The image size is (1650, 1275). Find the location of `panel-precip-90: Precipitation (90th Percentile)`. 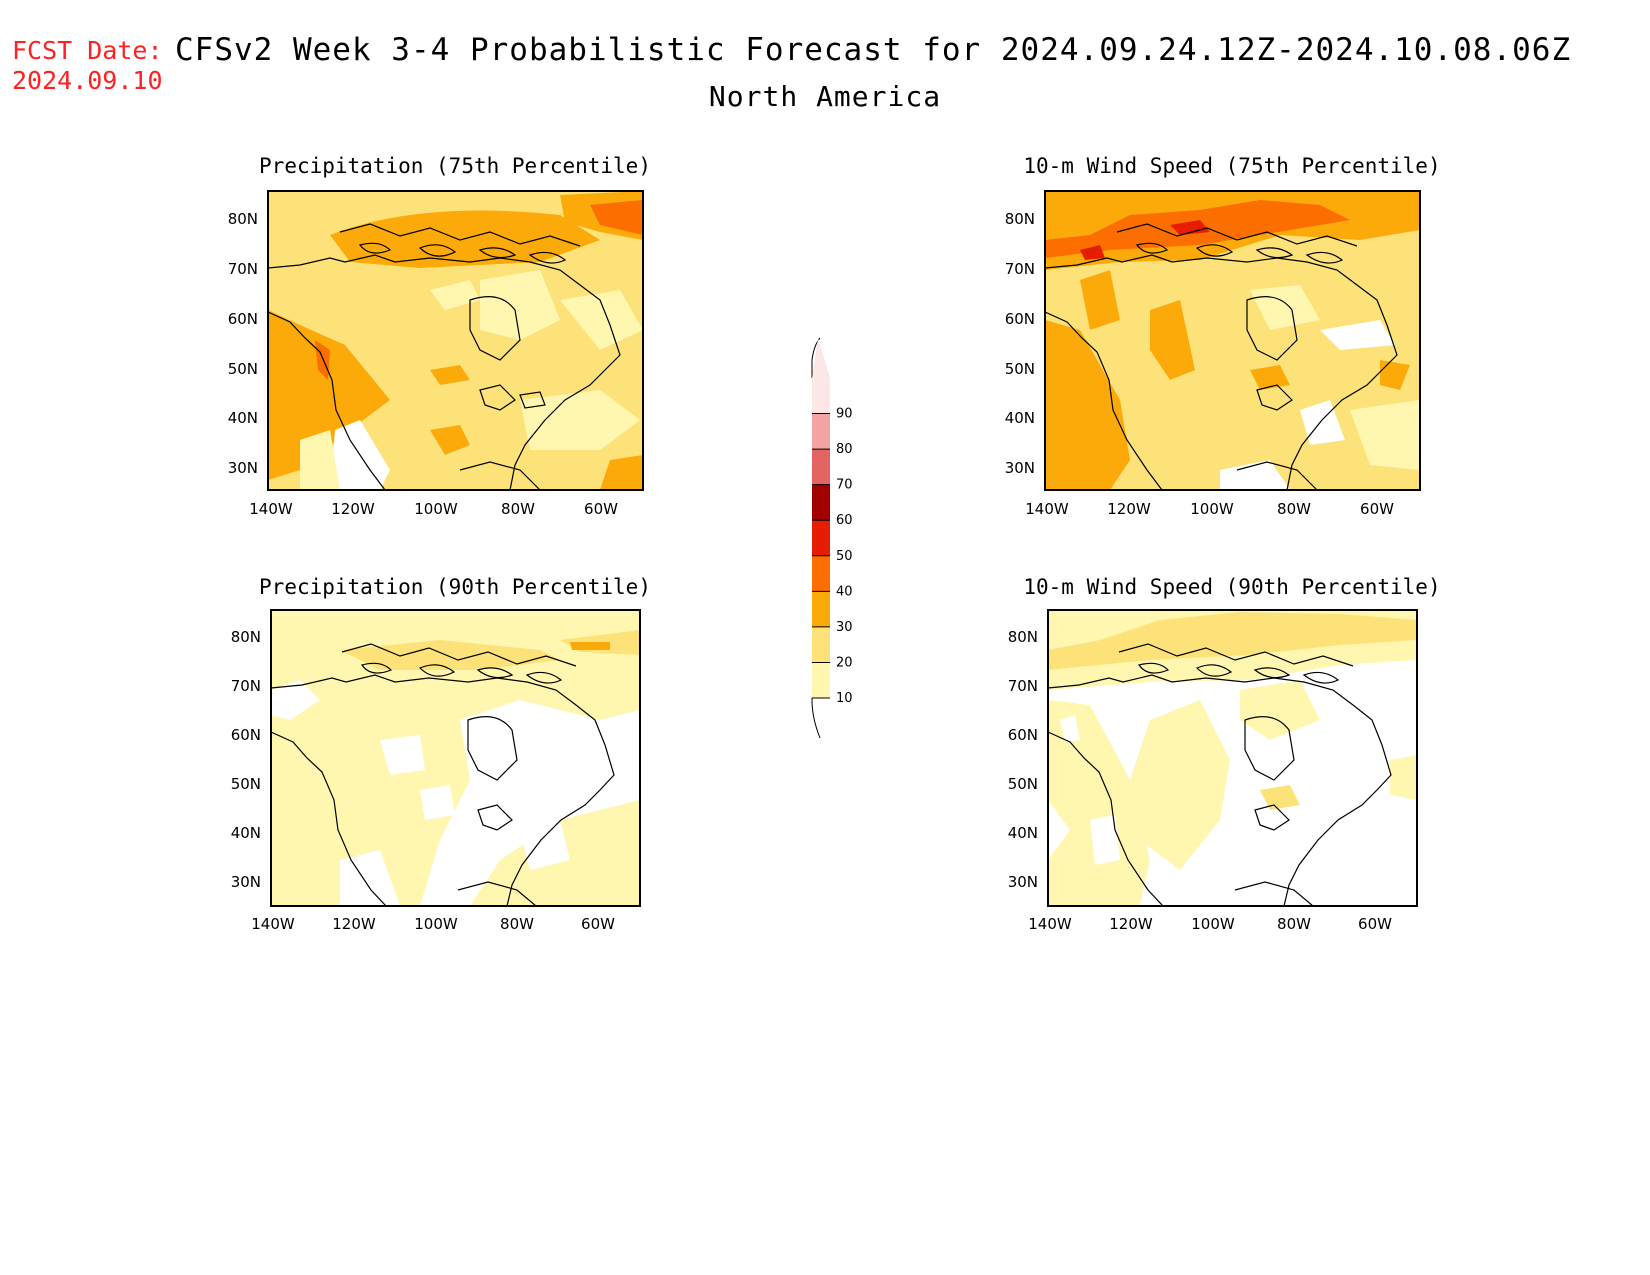

panel-precip-90: Precipitation (90th Percentile) is located at coordinates (441, 754).